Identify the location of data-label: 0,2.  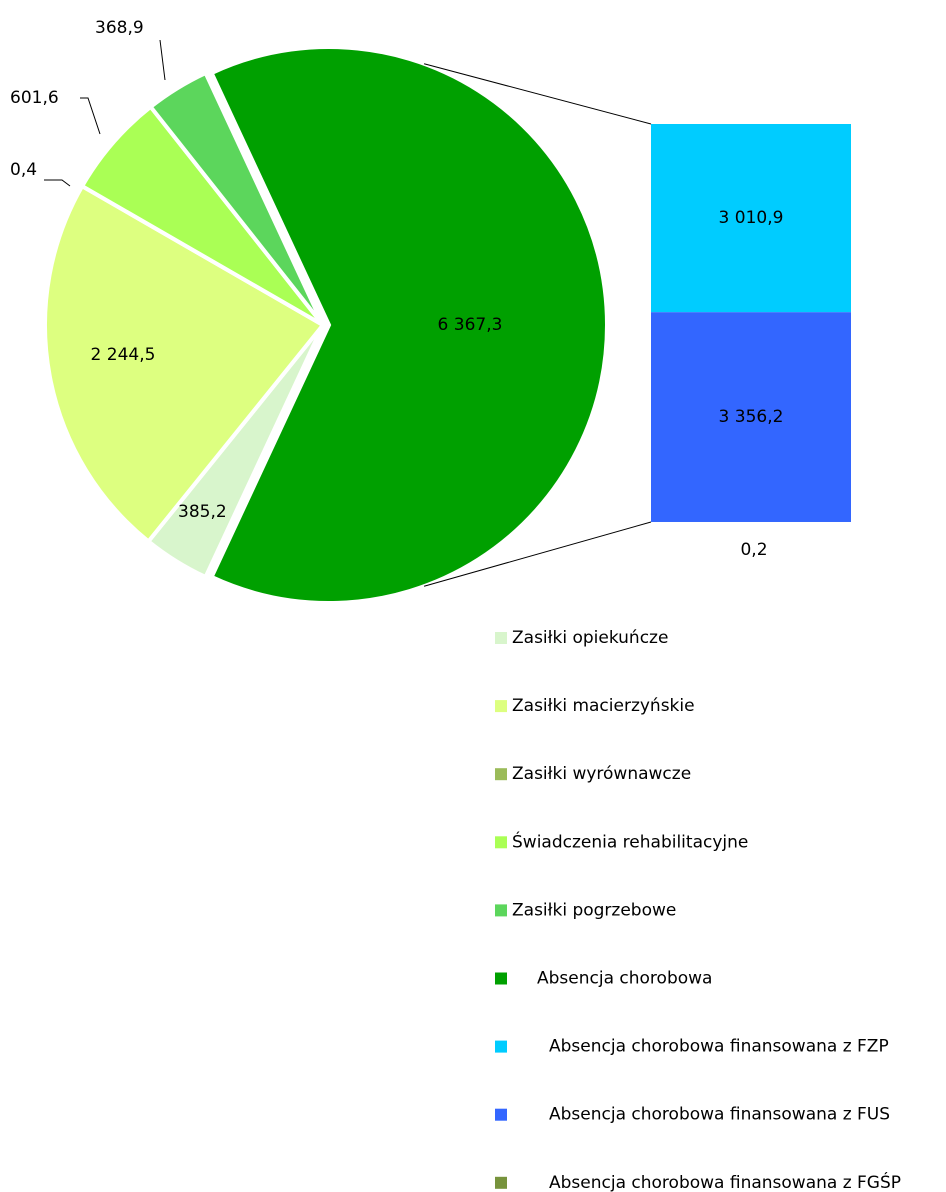
(753, 550).